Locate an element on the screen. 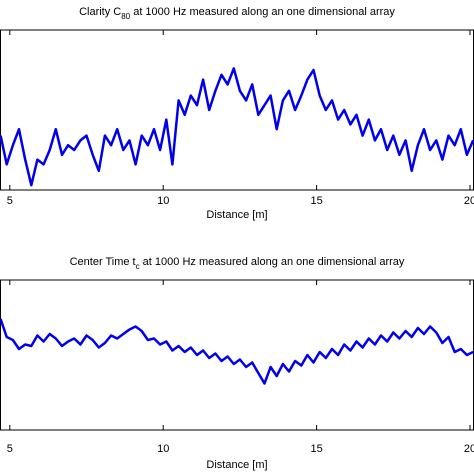 The height and width of the screenshot is (474, 474). title-part: Center Time t is located at coordinates (103, 262).